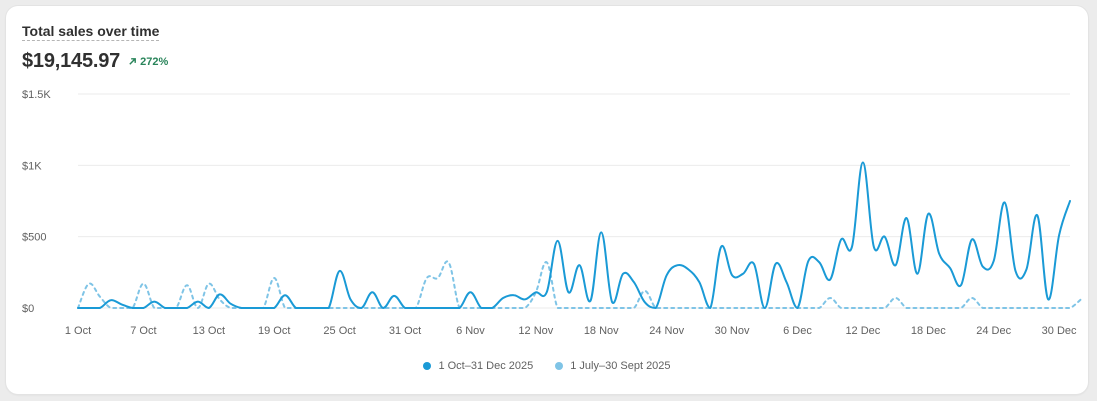  What do you see at coordinates (339, 331) in the screenshot?
I see `x-tick-label: 25 Oct` at bounding box center [339, 331].